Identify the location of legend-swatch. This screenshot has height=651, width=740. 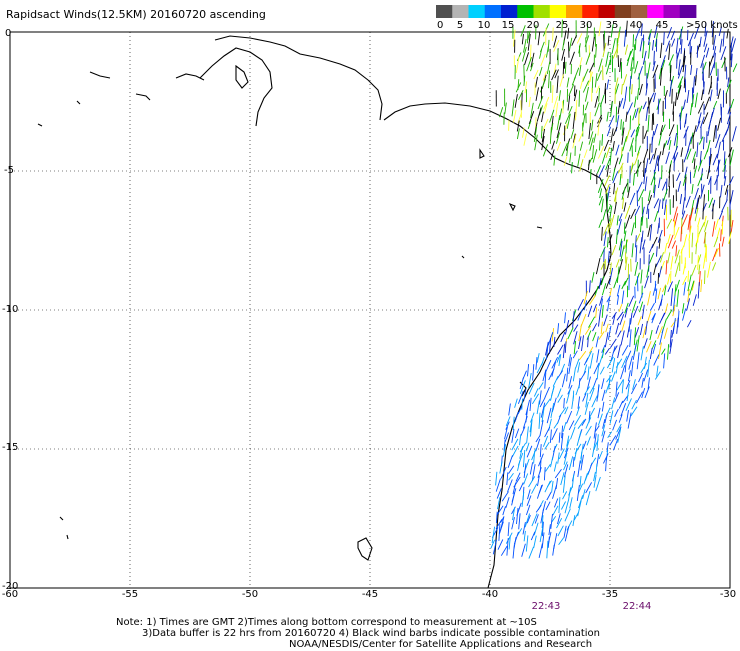
(655, 11).